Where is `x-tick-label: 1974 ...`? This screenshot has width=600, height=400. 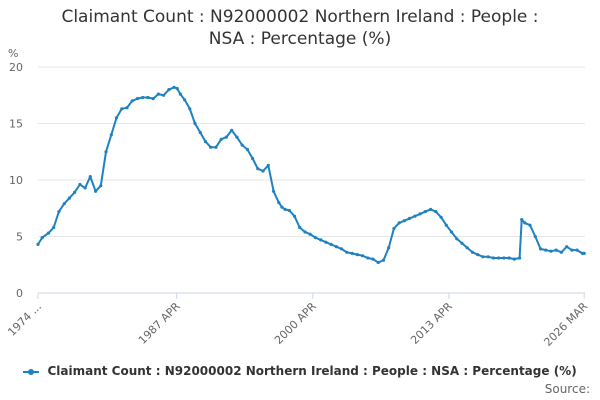 x-tick-label: 1974 ... is located at coordinates (24, 319).